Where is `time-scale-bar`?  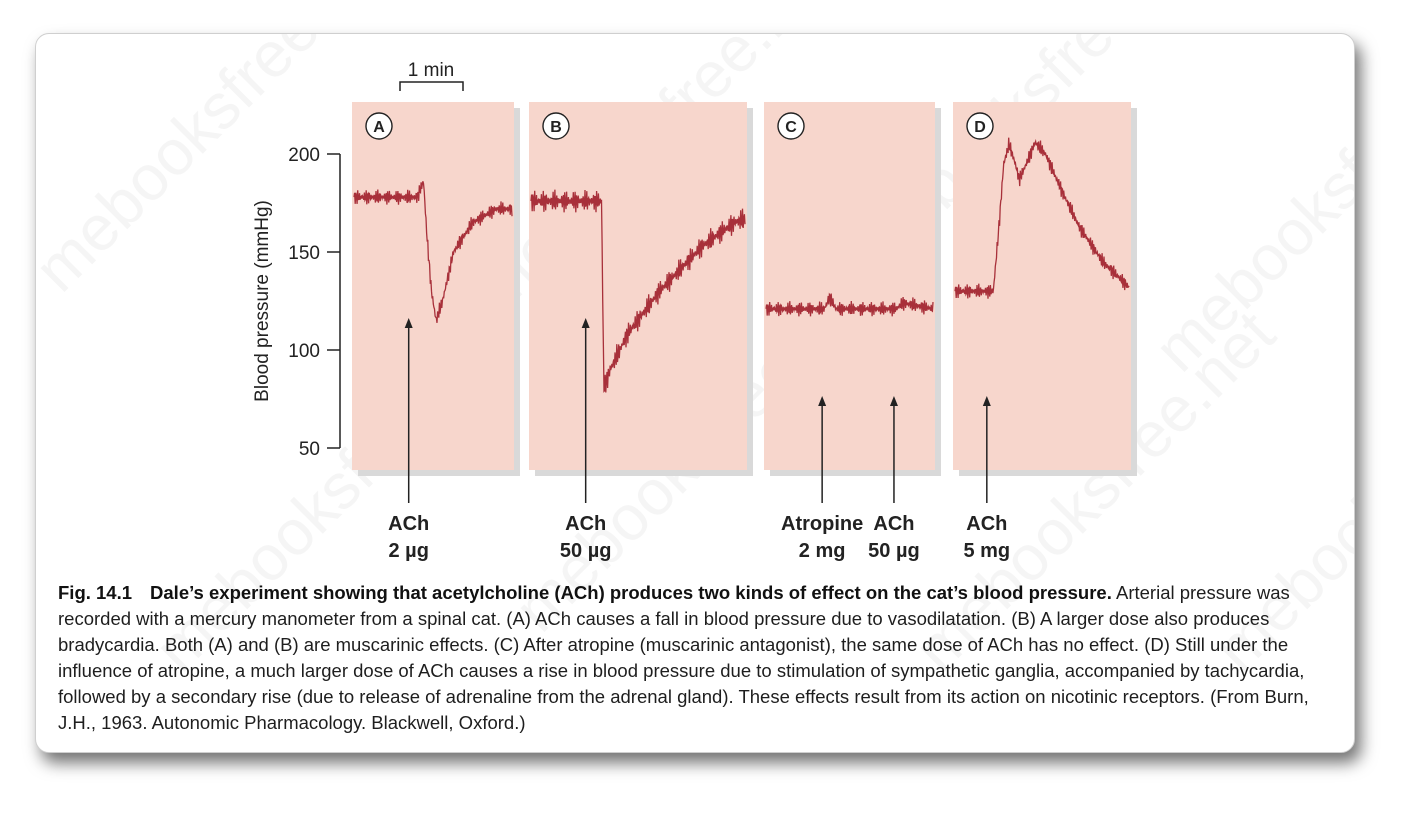 time-scale-bar is located at coordinates (431, 86).